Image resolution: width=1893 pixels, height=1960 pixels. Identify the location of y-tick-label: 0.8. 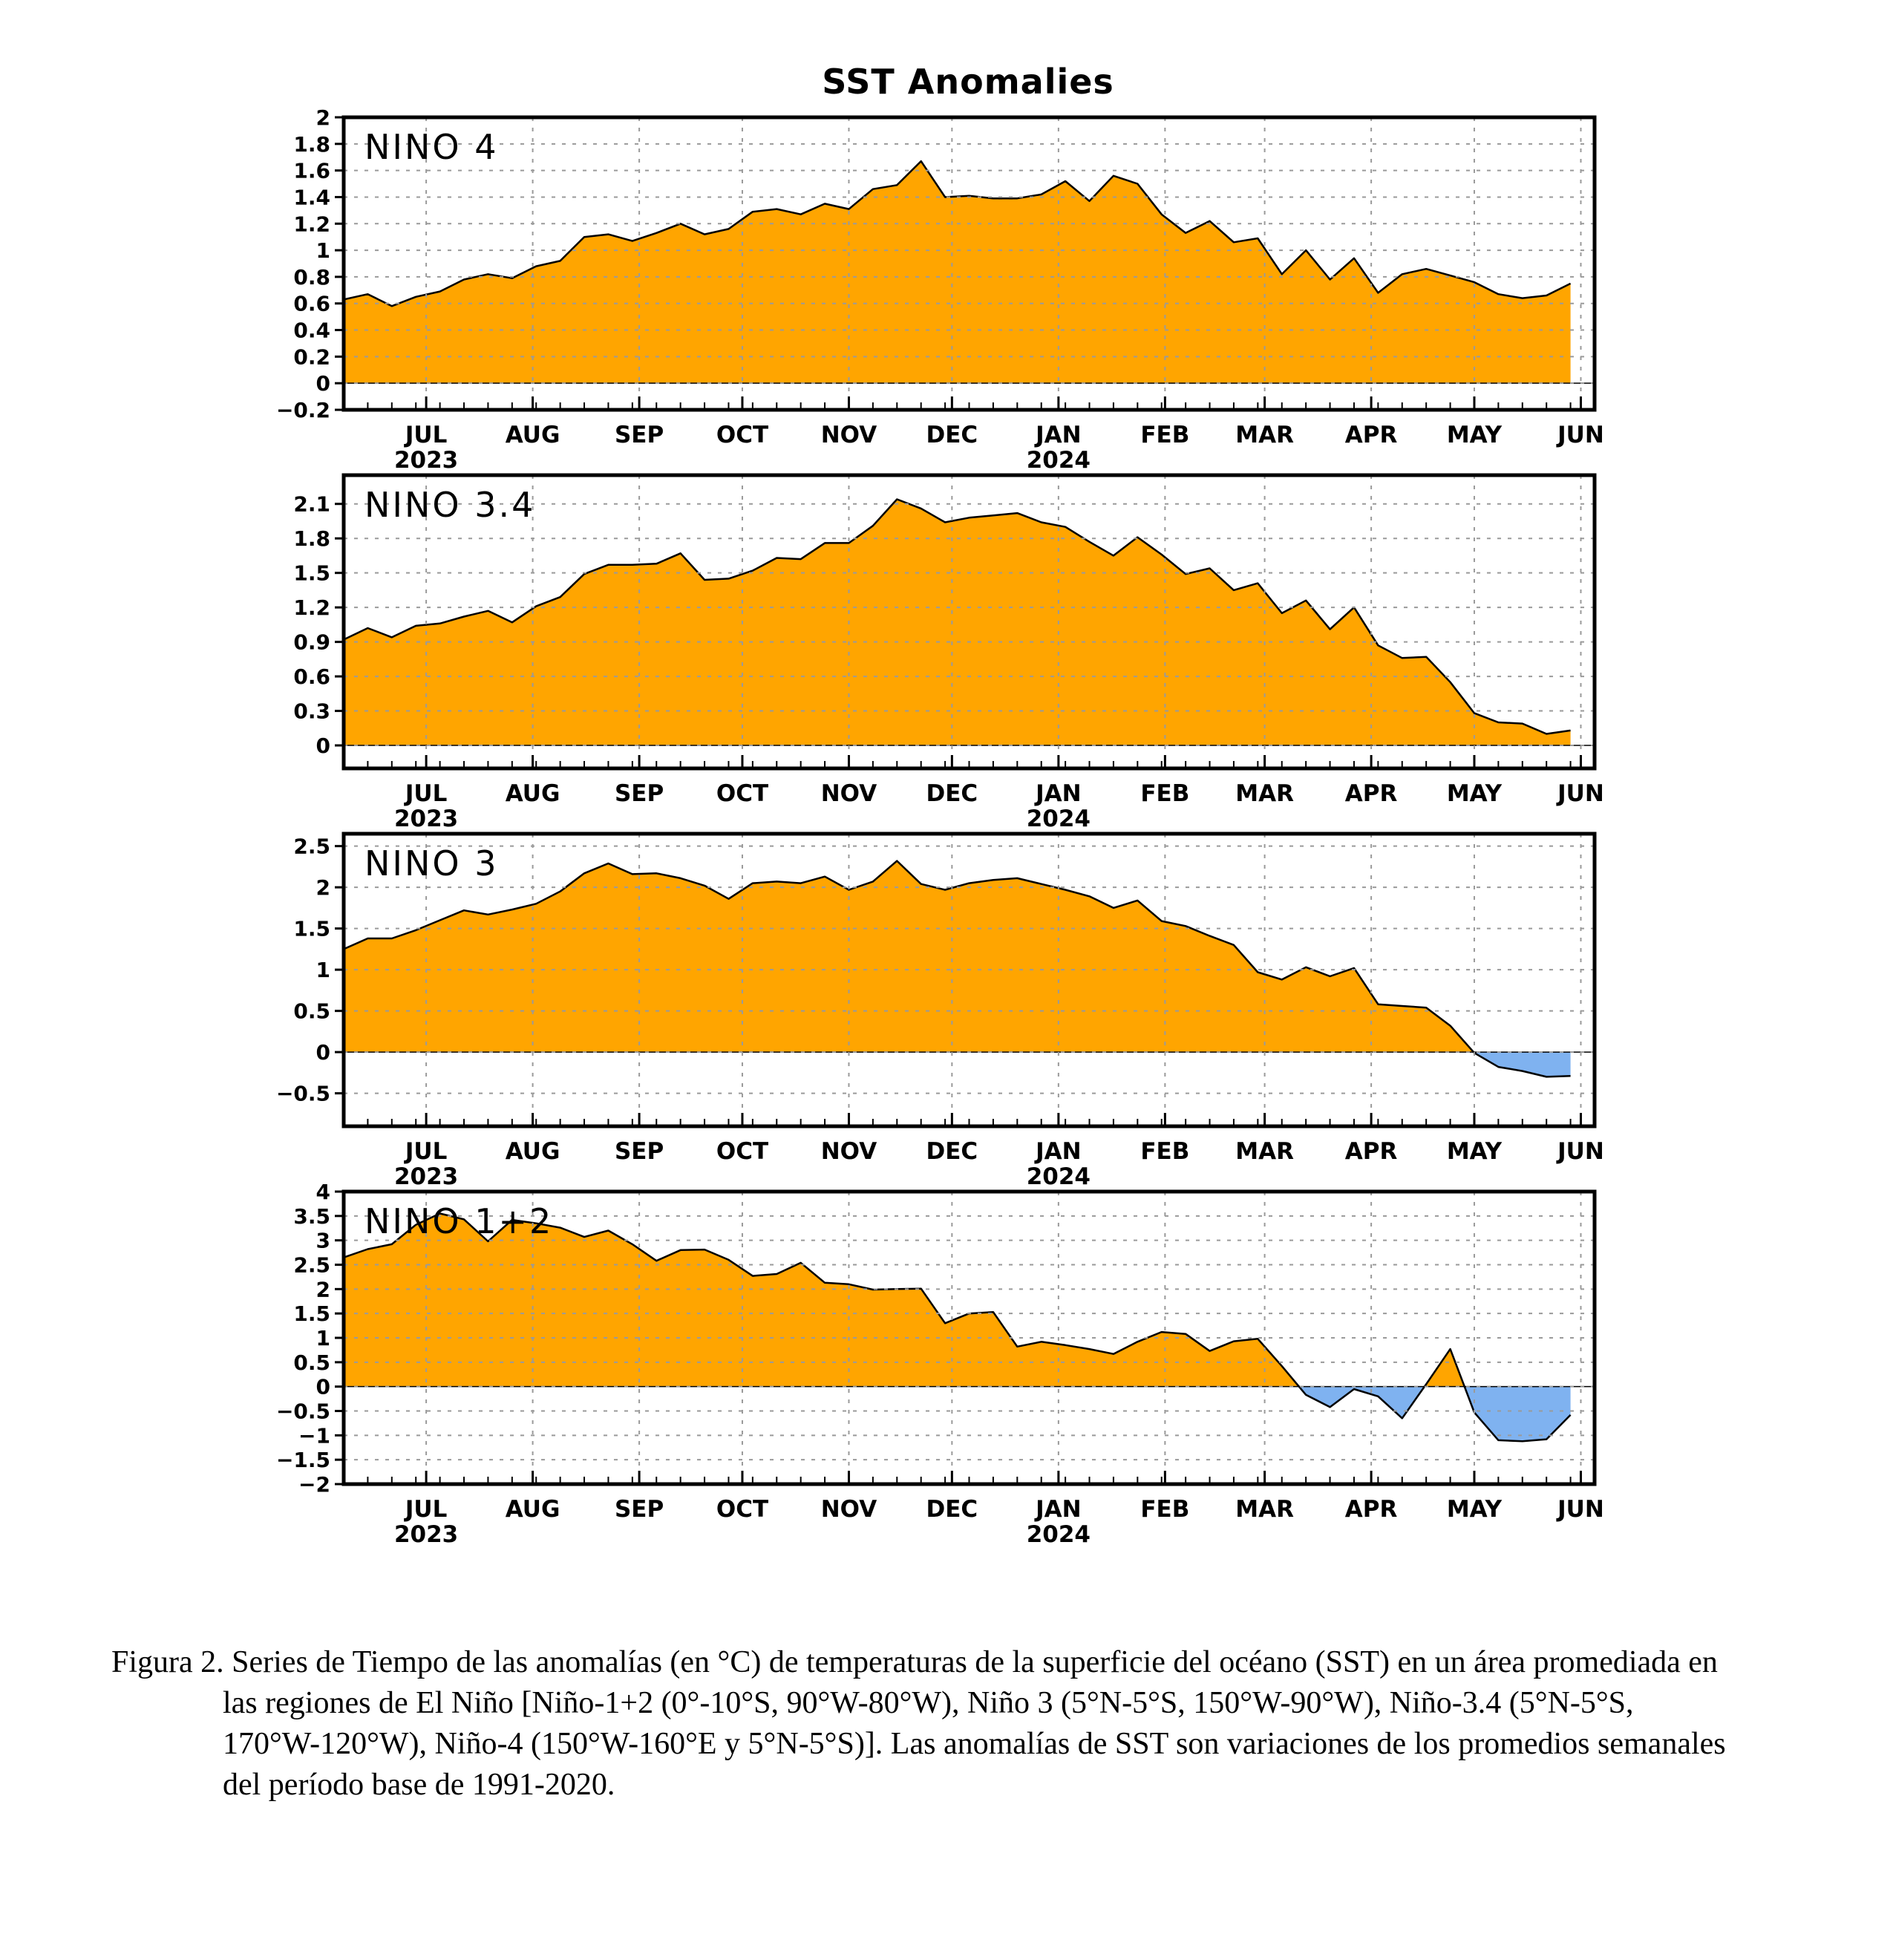
(311, 277).